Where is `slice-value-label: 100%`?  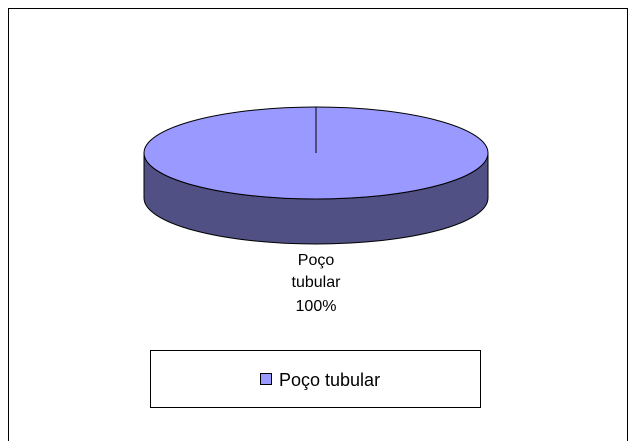 slice-value-label: 100% is located at coordinates (316, 306).